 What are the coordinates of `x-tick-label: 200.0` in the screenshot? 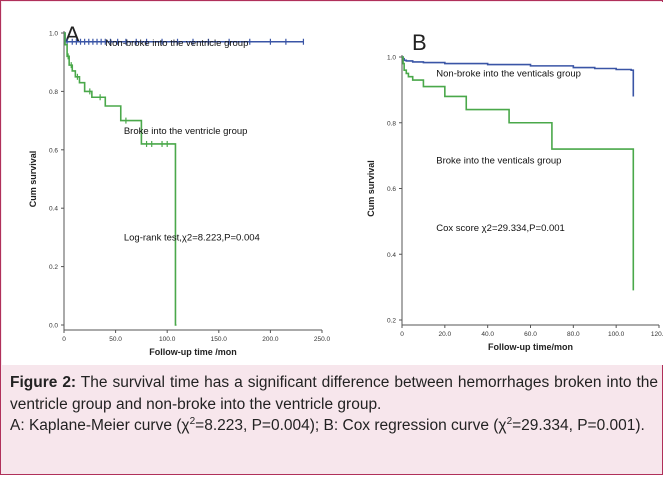 It's located at (270, 339).